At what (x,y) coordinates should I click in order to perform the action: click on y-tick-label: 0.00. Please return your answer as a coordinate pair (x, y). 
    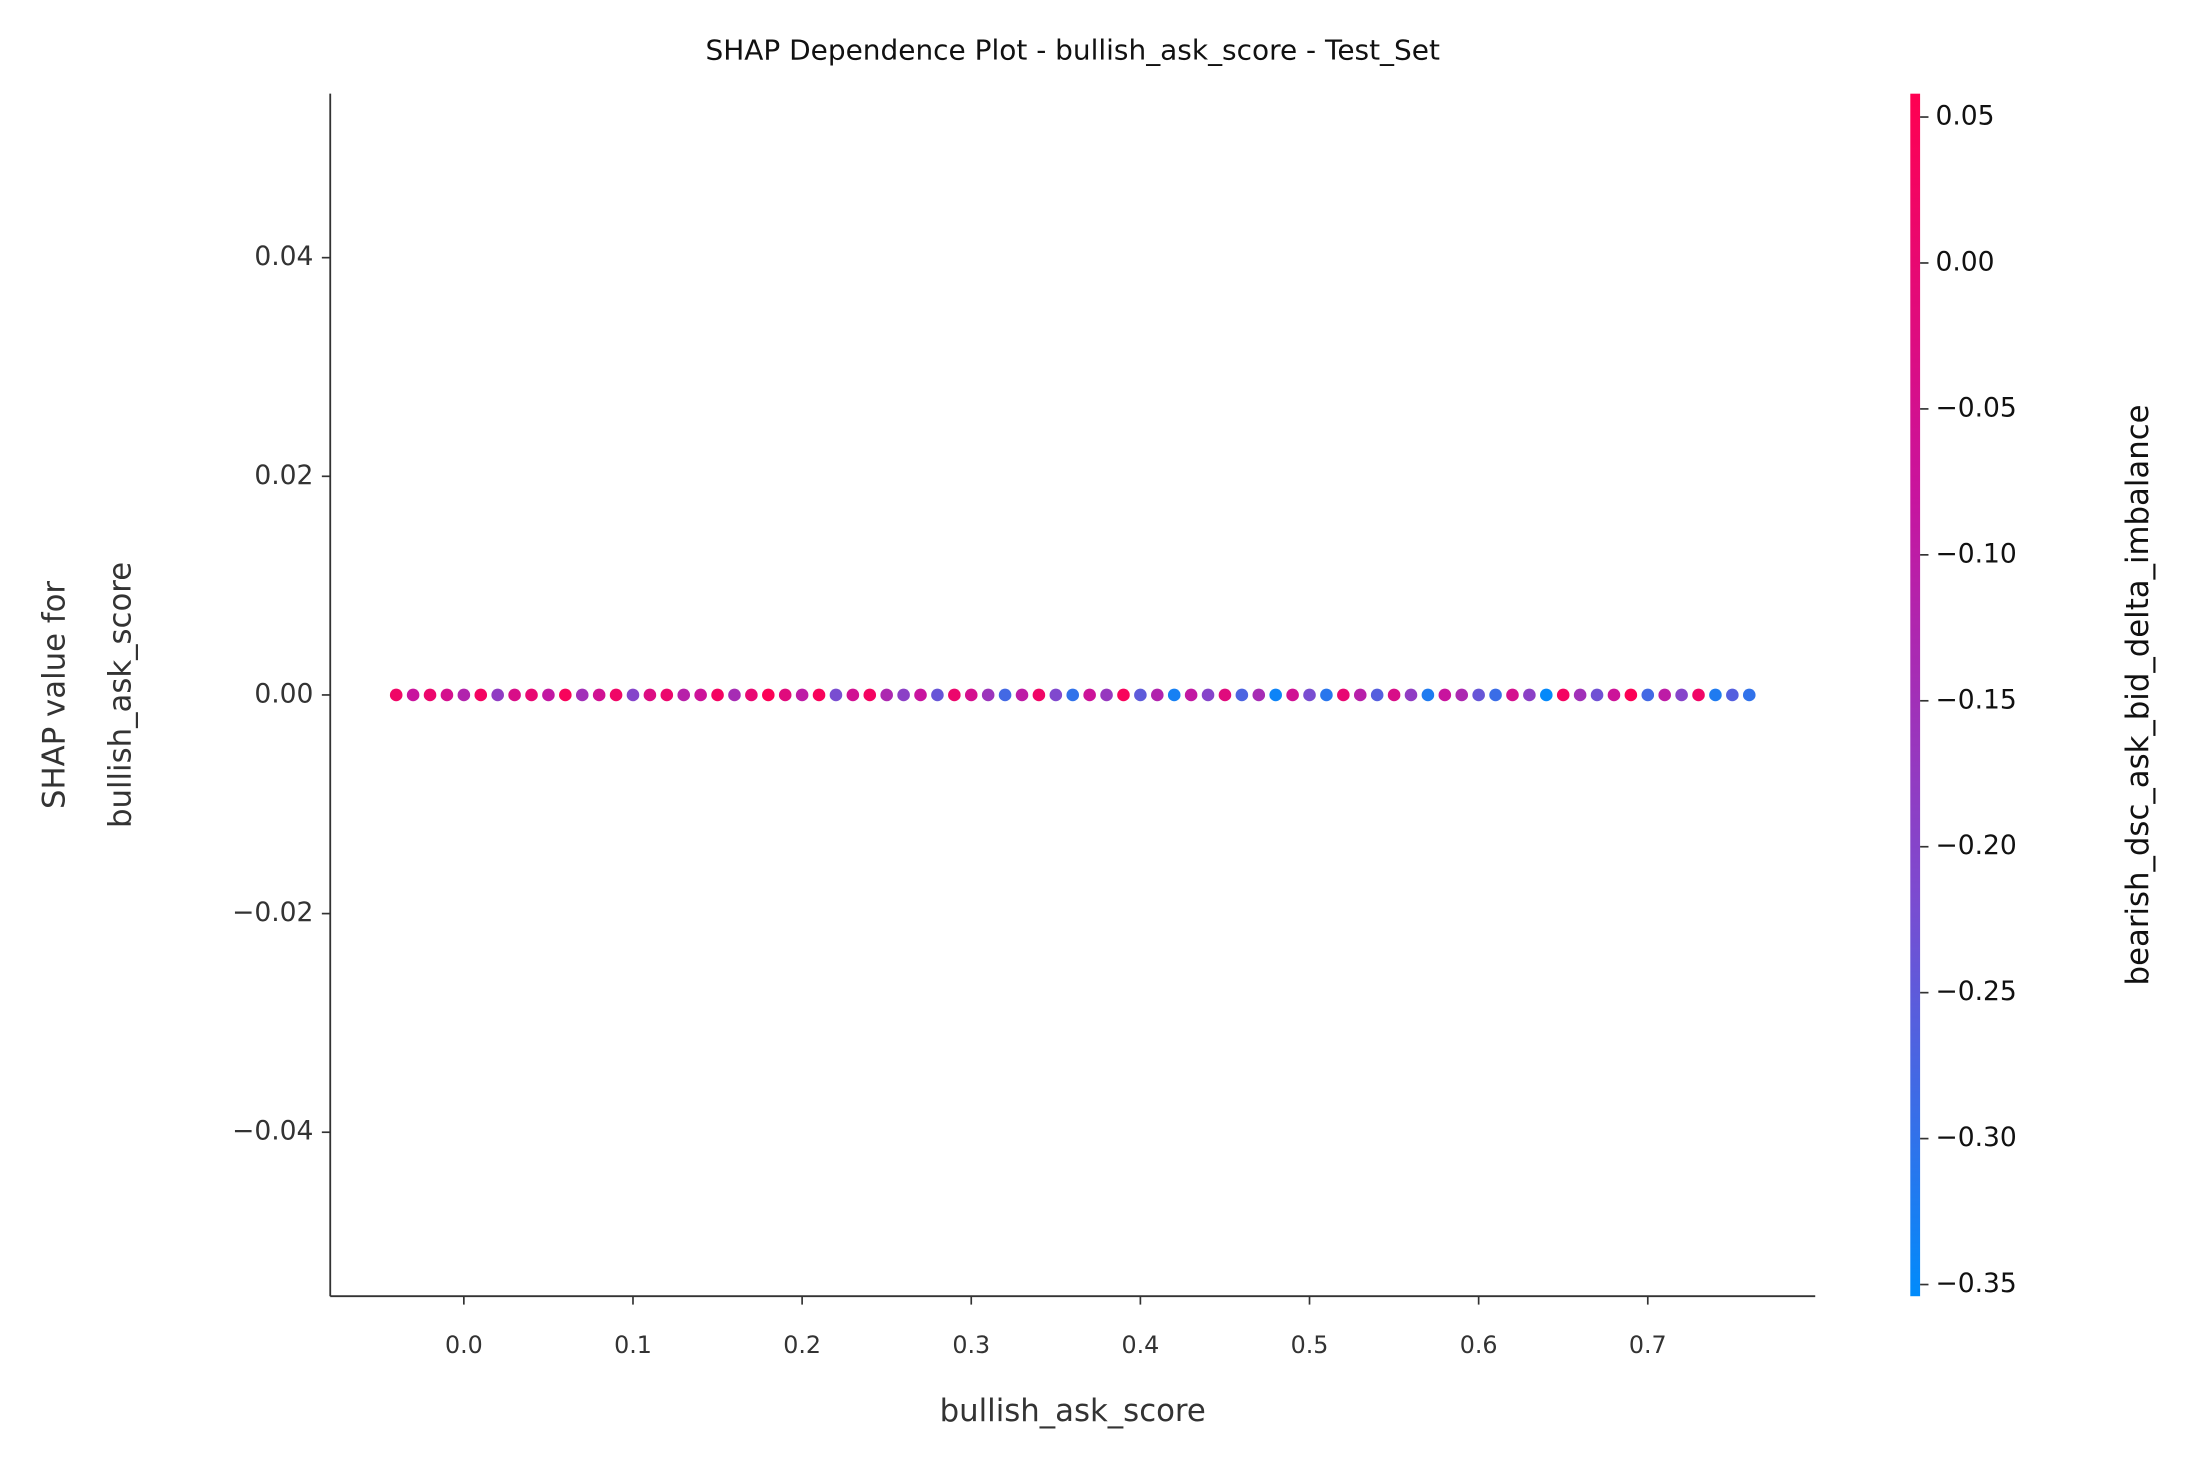
    Looking at the image, I should click on (283, 693).